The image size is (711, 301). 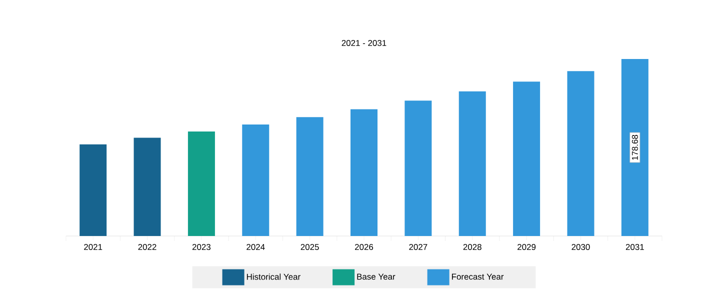 What do you see at coordinates (418, 247) in the screenshot?
I see `x-tick-label: 2027` at bounding box center [418, 247].